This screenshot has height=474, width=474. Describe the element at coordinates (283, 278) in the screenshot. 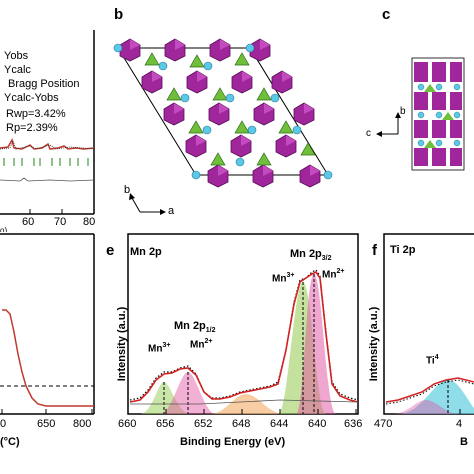

I see `e-annot-mn3-right: Mn3+` at that location.